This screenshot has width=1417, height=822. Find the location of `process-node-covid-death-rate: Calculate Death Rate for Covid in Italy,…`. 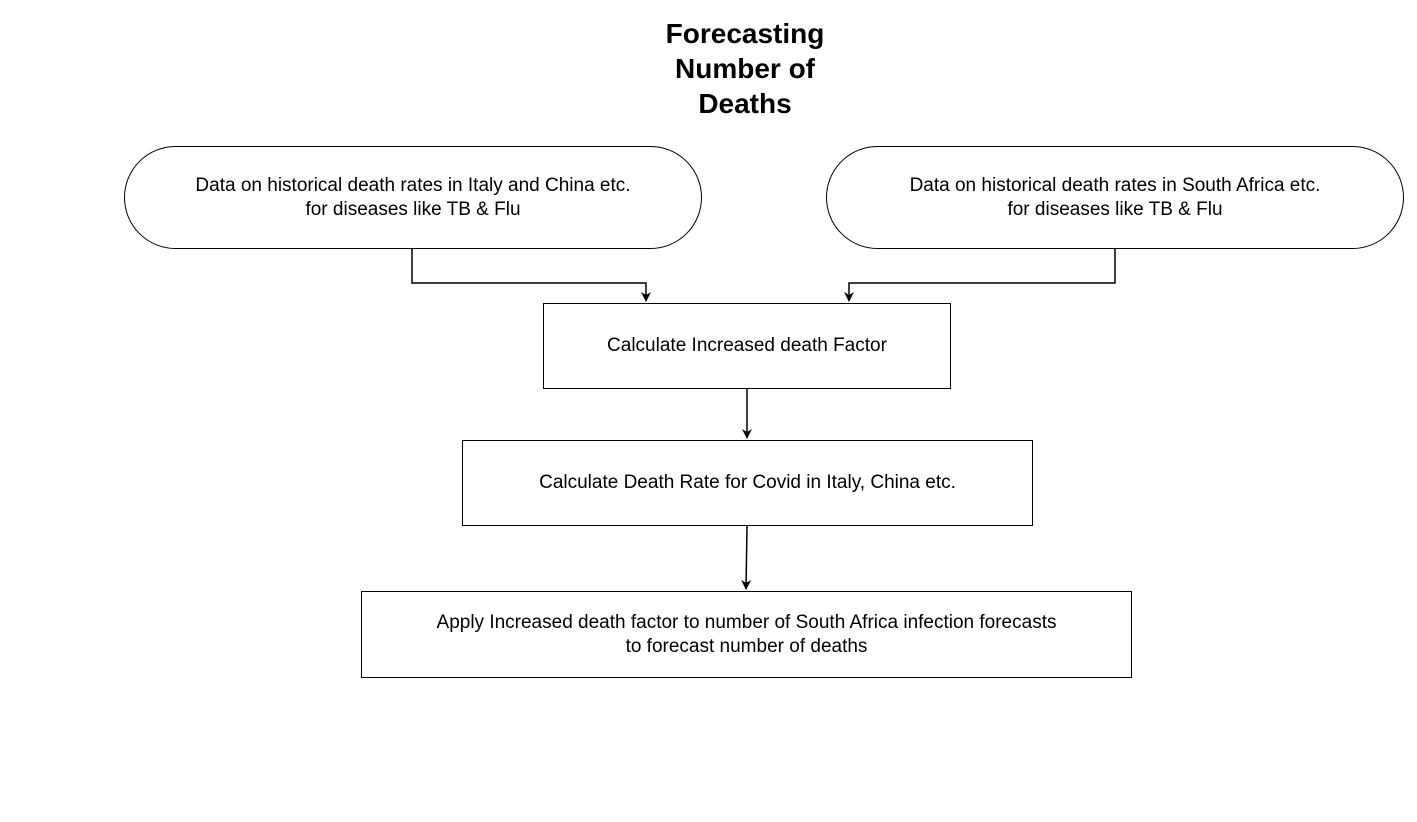

process-node-covid-death-rate: Calculate Death Rate for Covid in Italy,… is located at coordinates (747, 483).